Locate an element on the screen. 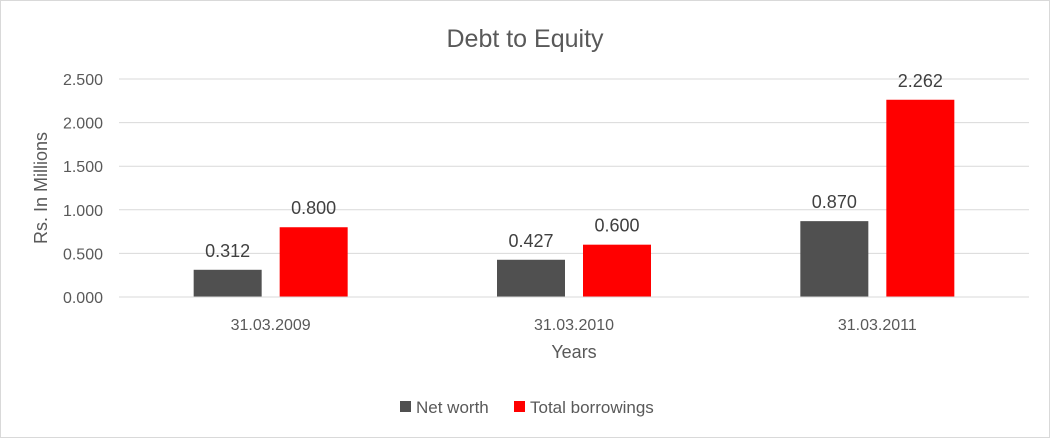  legend-label: Total borrowings is located at coordinates (592, 407).